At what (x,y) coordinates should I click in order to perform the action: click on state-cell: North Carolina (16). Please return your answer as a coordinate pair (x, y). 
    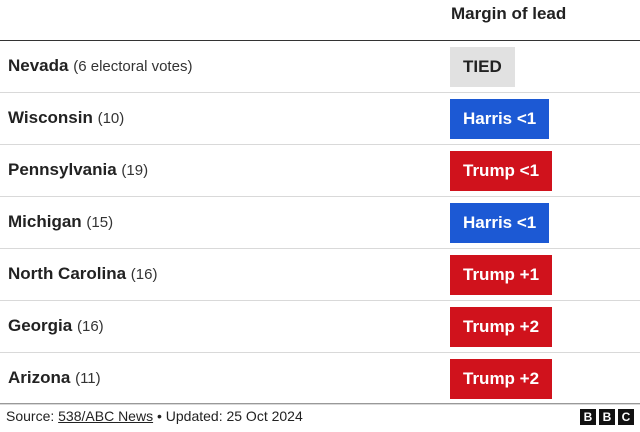
    Looking at the image, I should click on (82, 274).